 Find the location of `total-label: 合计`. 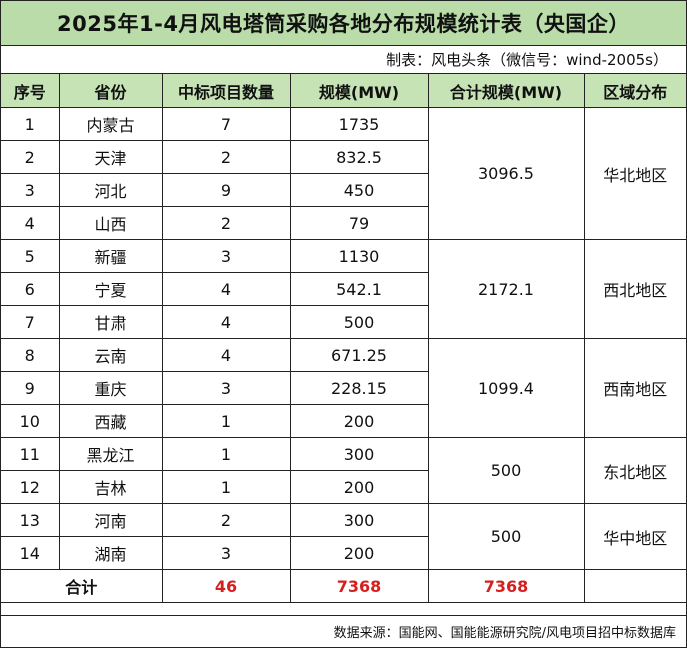

total-label: 合计 is located at coordinates (82, 586).